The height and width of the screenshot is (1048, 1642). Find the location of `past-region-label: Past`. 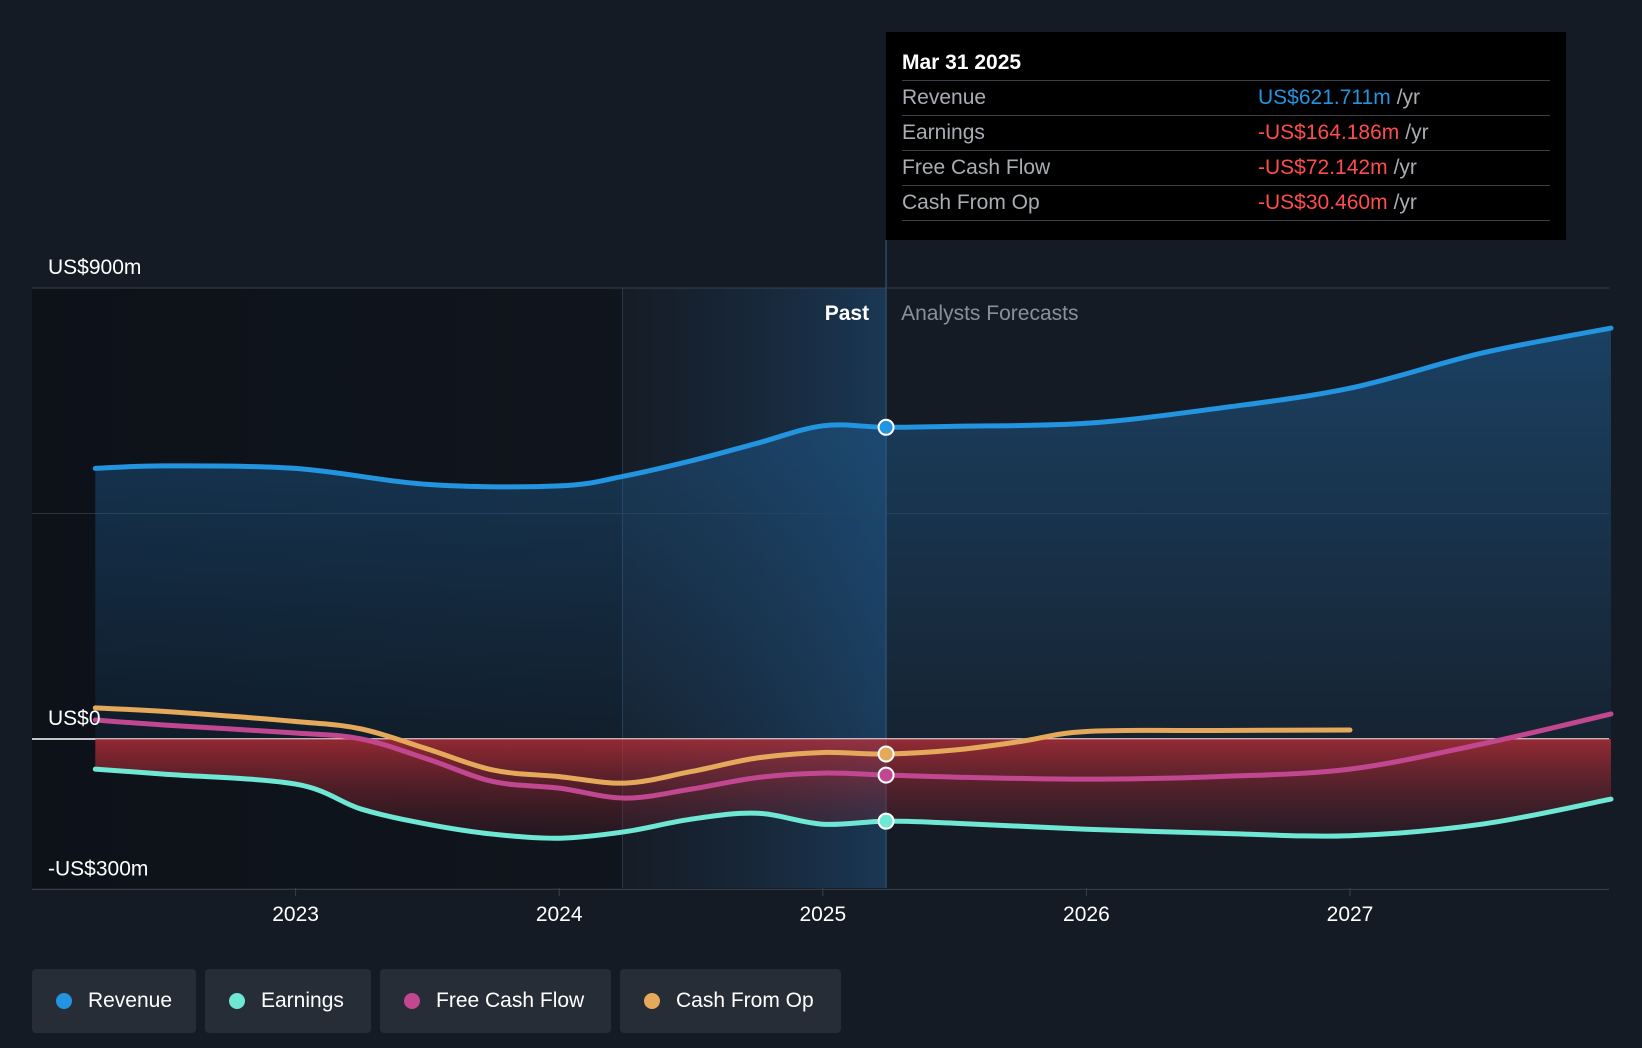

past-region-label: Past is located at coordinates (847, 313).